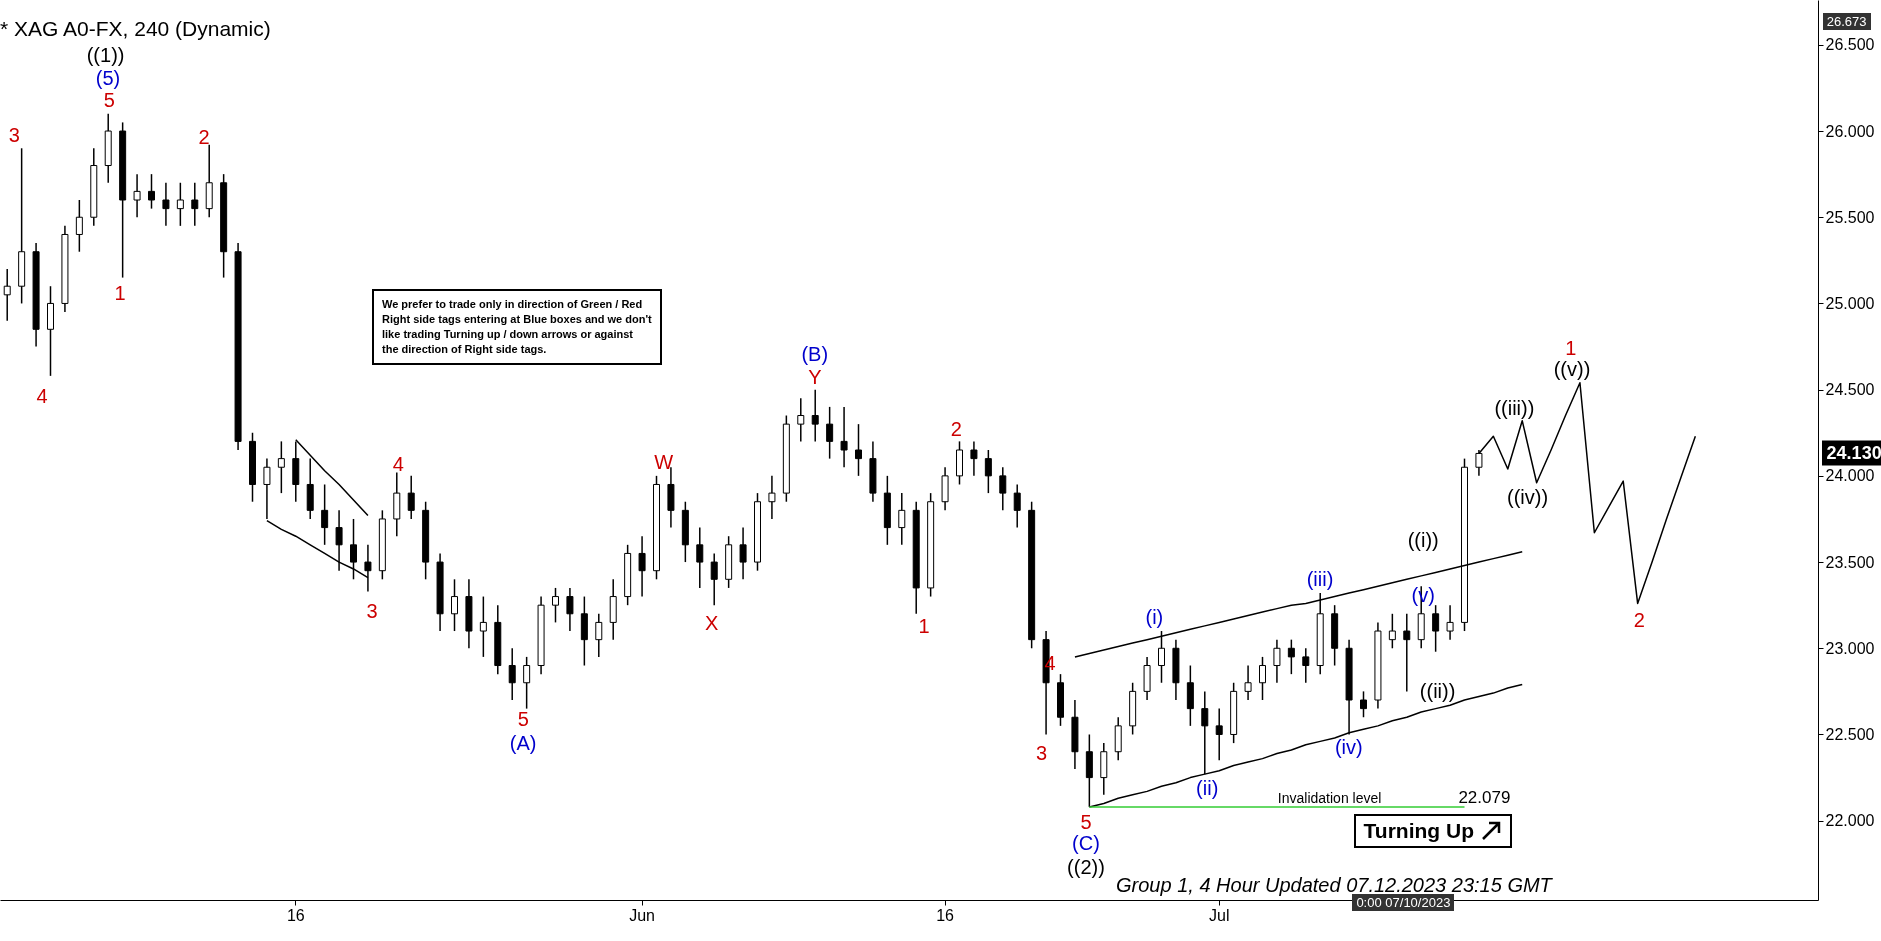 Image resolution: width=1881 pixels, height=941 pixels. I want to click on annotation: 22.079, so click(1484, 797).